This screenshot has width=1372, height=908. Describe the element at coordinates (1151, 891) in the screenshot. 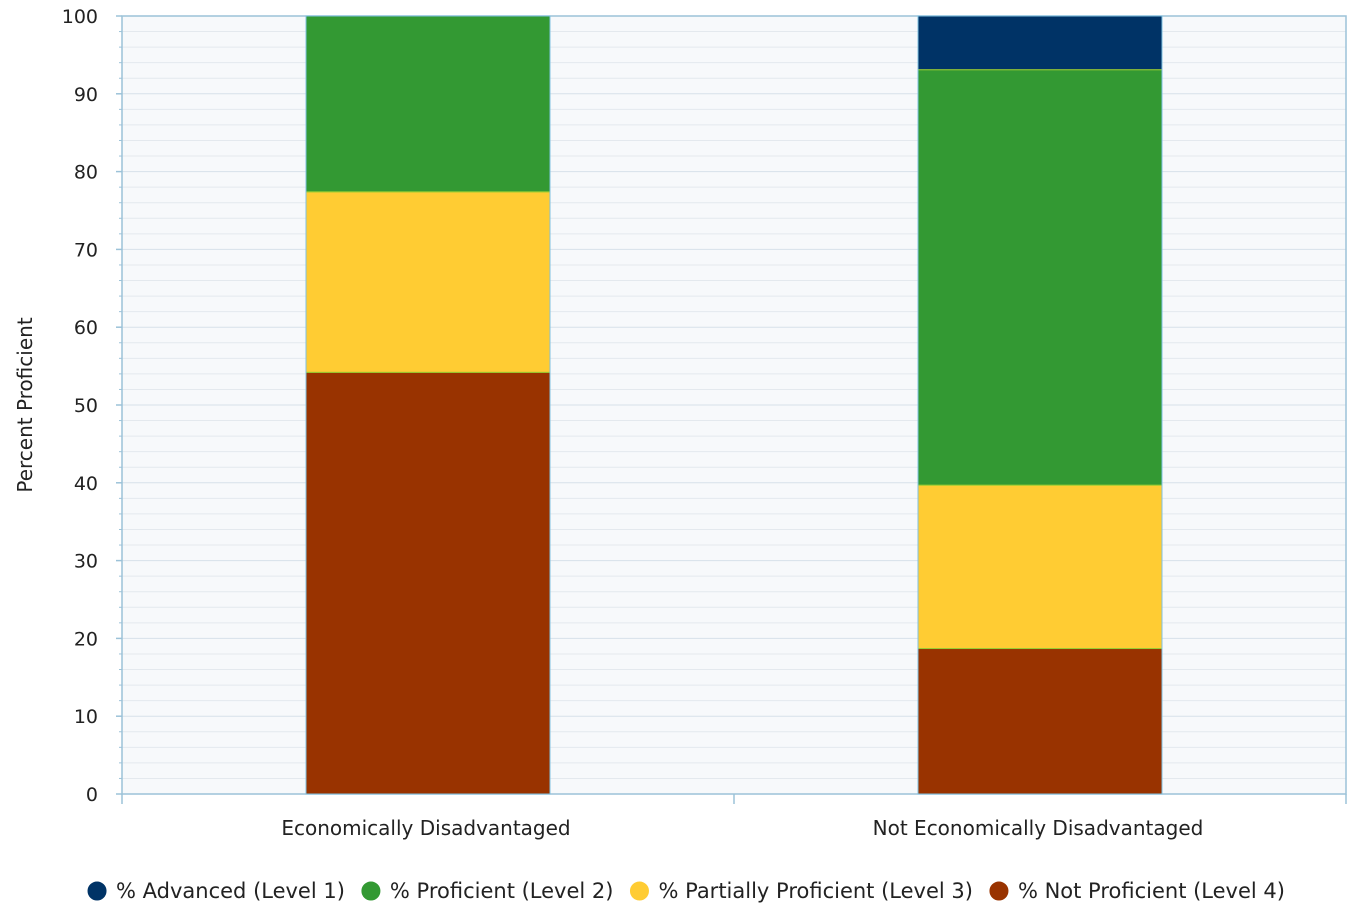

I see `legend-label: % Not Proficient (Level 4)` at that location.